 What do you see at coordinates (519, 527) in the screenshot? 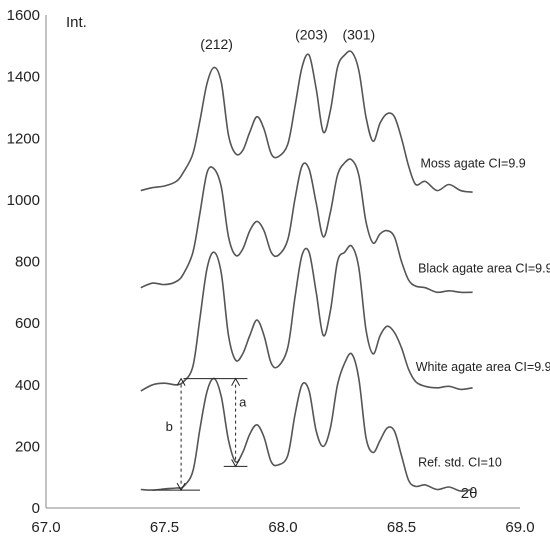
I see `x-tick-label: 69.0` at bounding box center [519, 527].